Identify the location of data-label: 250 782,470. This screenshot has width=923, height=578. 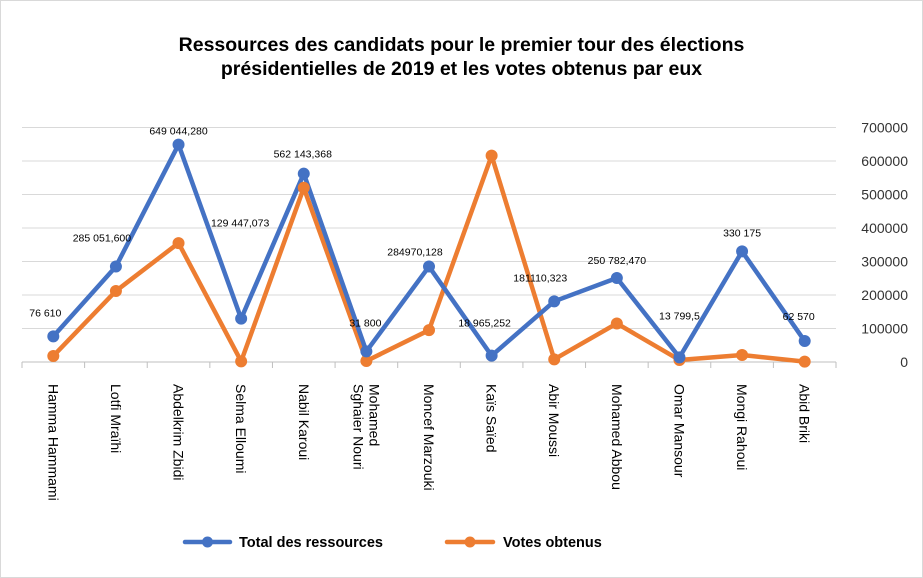
(617, 261).